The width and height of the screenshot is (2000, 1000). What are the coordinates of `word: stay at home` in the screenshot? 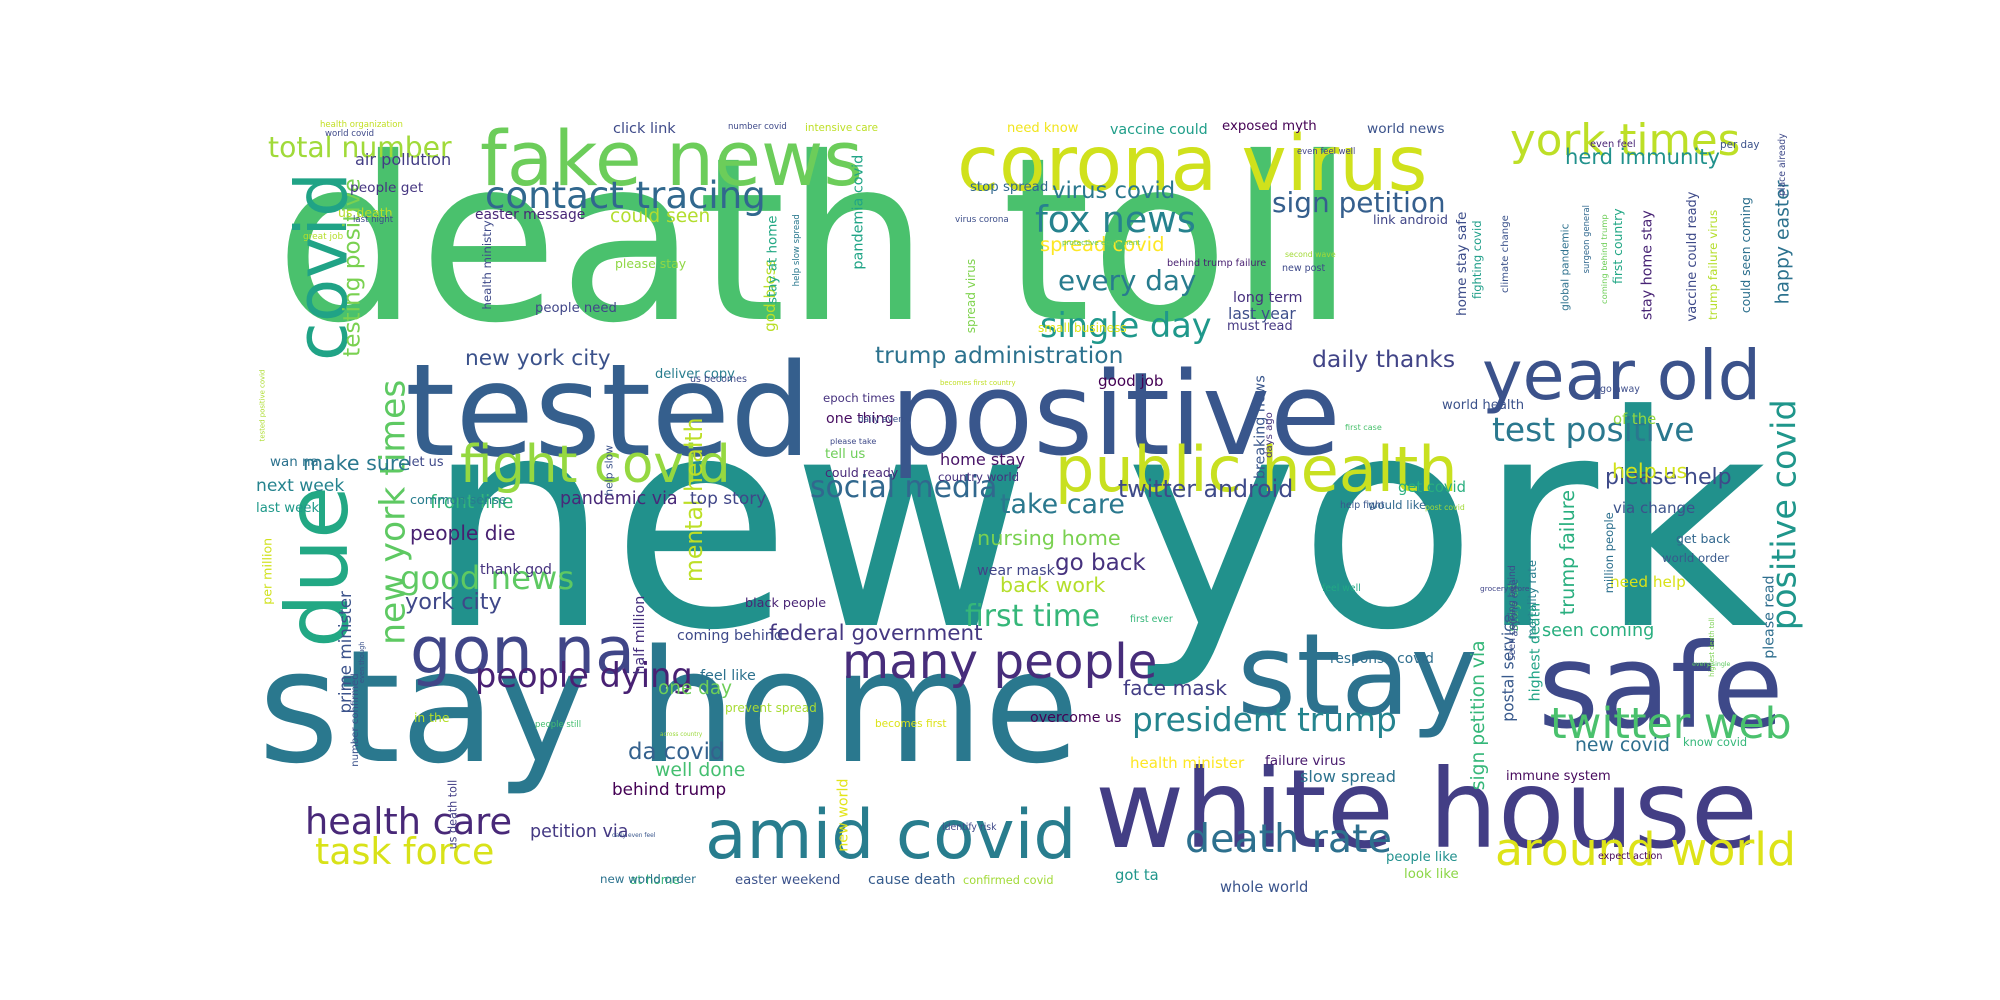 It's located at (772, 260).